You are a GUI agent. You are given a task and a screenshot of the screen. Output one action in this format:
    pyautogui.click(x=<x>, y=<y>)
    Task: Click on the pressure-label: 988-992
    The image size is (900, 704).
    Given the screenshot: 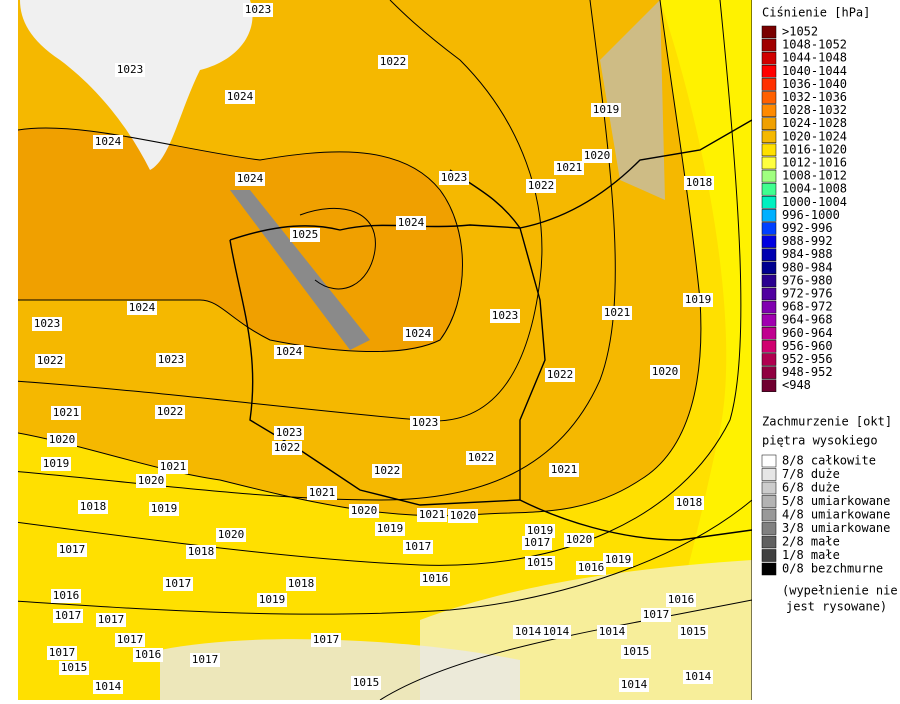 What is the action you would take?
    pyautogui.click(x=807, y=241)
    